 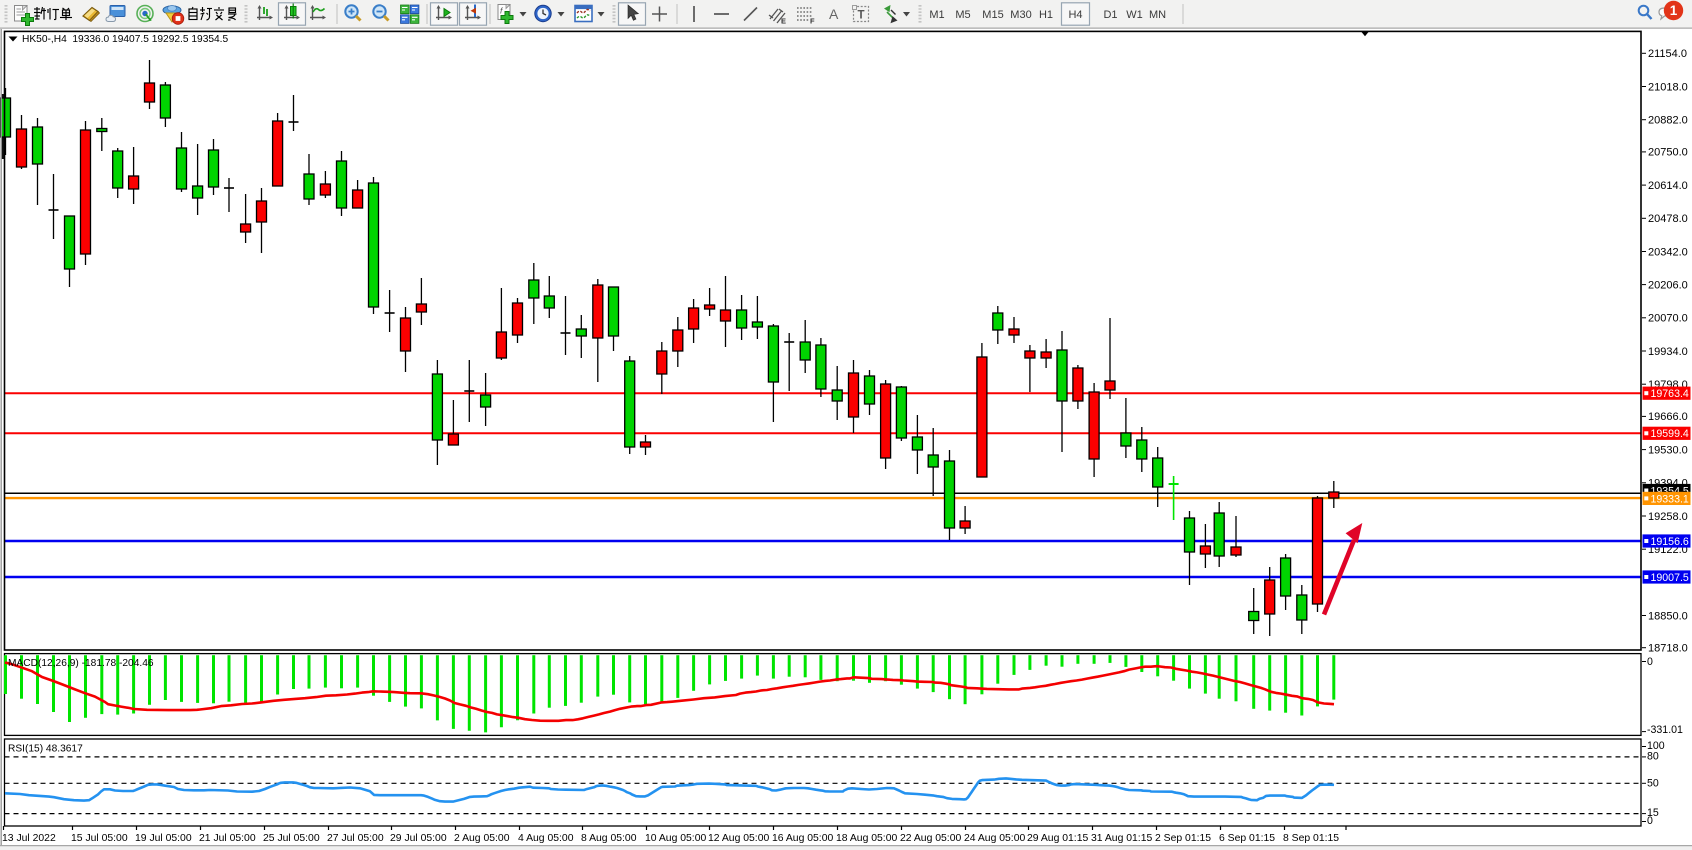 I want to click on svg-text: 20478.0, so click(x=1668, y=219).